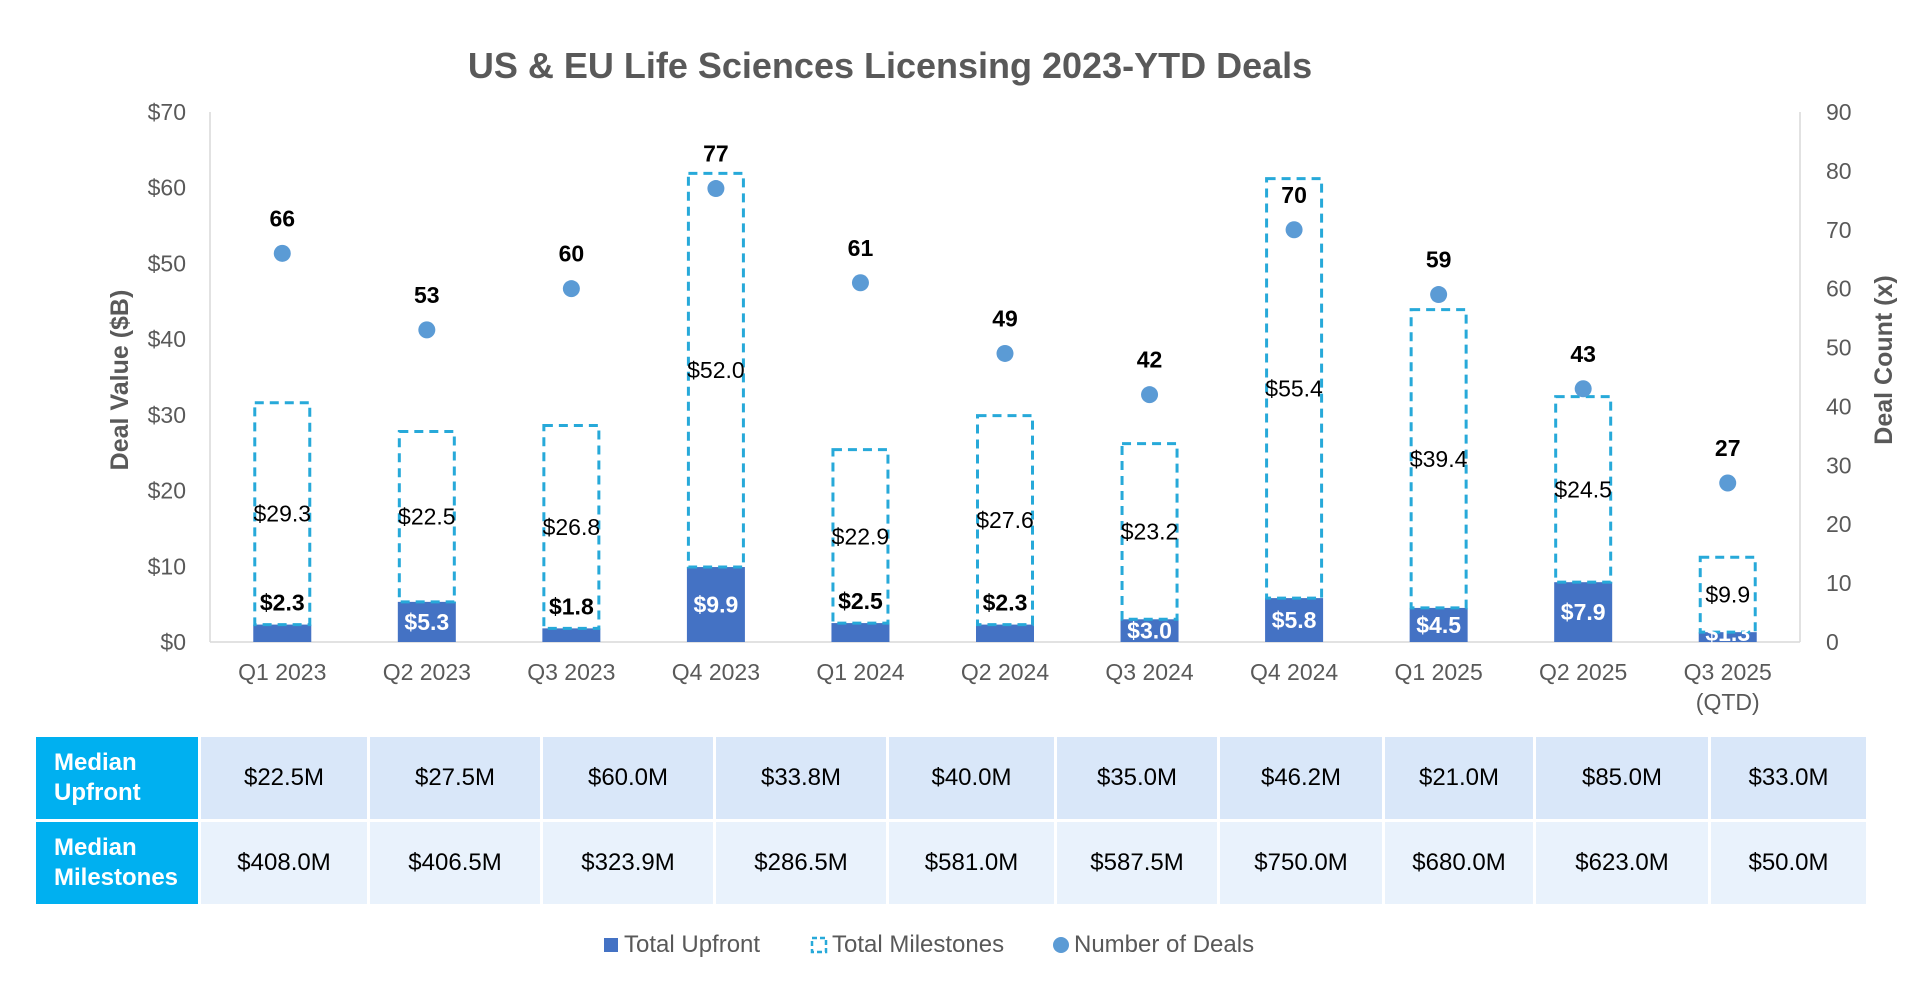 This screenshot has height=982, width=1906. What do you see at coordinates (1839, 583) in the screenshot?
I see `y-tick-right: 10` at bounding box center [1839, 583].